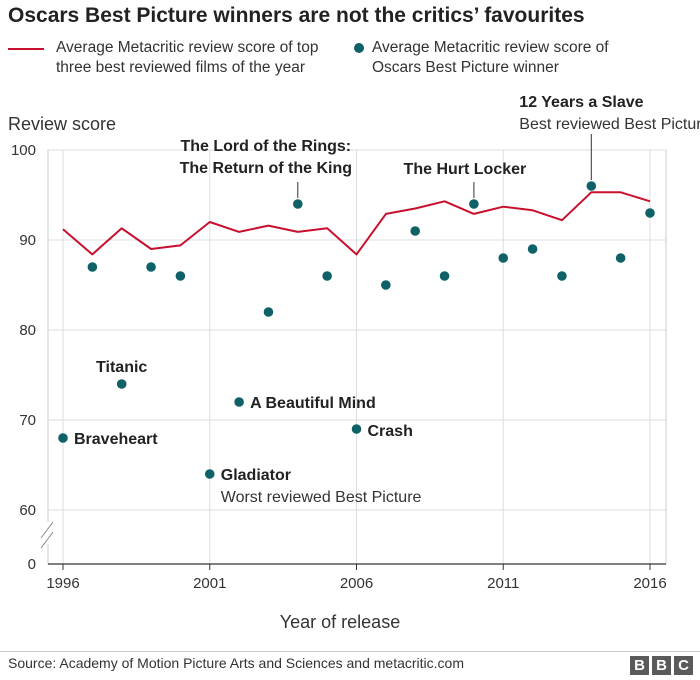 The width and height of the screenshot is (700, 680). I want to click on series-line-top-three-average, so click(356, 223).